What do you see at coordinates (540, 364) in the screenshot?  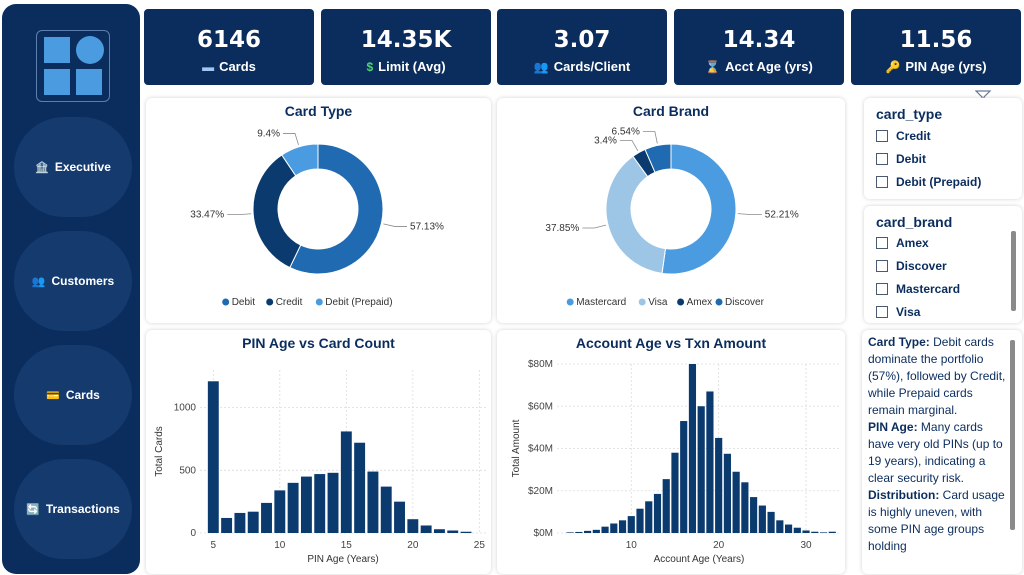 I see `y-tick-label: $80M` at bounding box center [540, 364].